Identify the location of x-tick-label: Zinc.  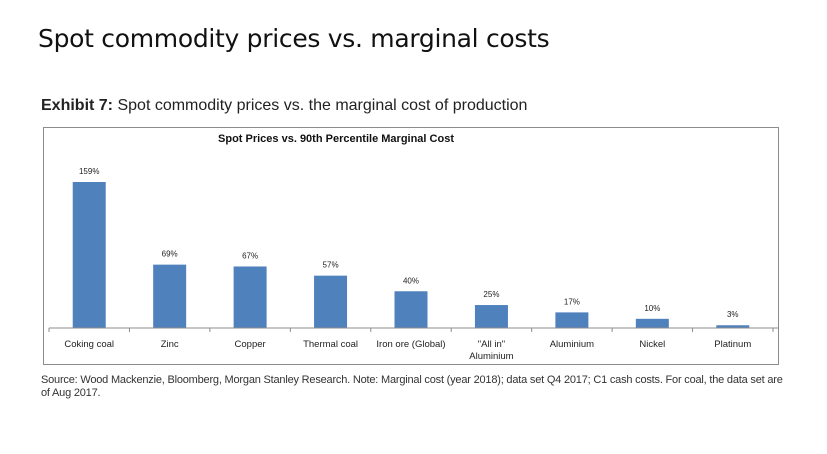
(170, 344).